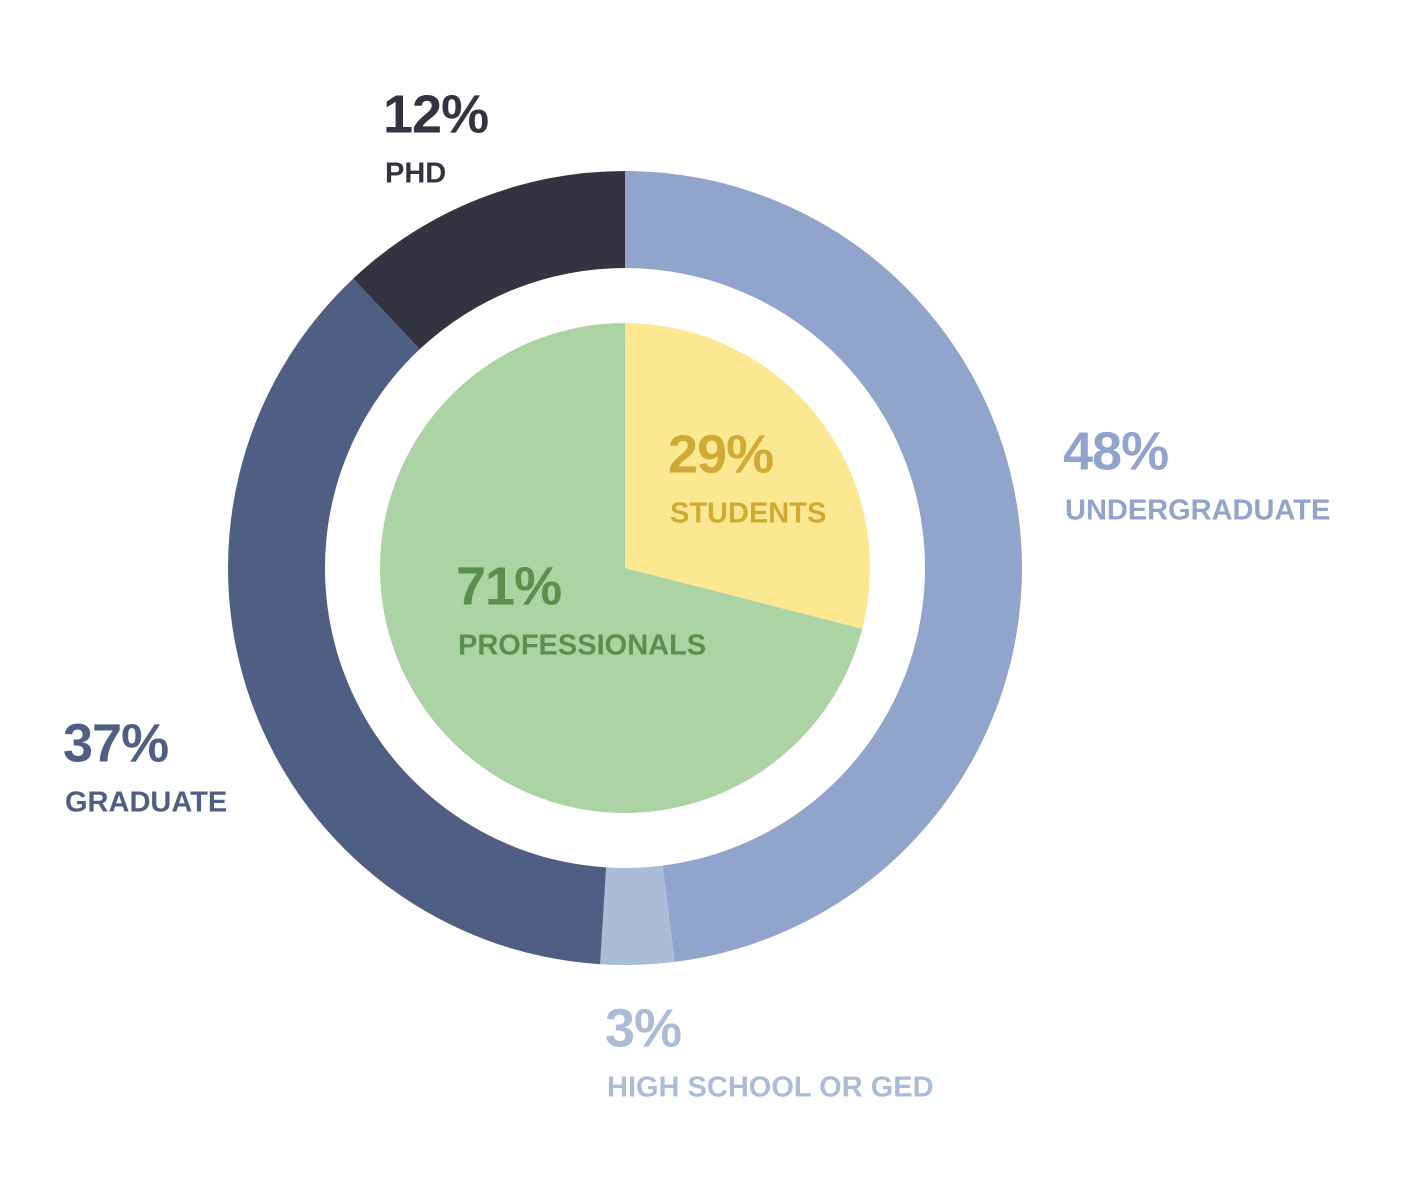 Image resolution: width=1401 pixels, height=1201 pixels. I want to click on value-label: 37%, so click(115, 743).